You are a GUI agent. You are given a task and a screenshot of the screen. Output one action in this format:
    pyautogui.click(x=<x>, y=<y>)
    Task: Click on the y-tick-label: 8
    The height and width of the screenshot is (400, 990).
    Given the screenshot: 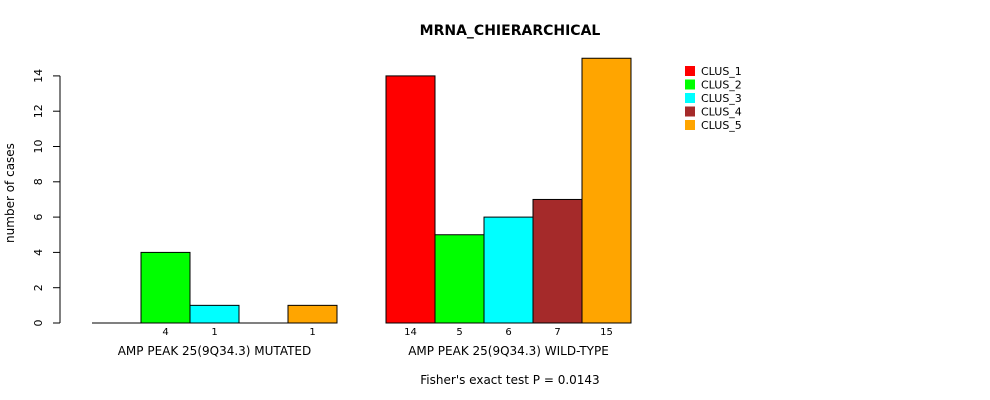 What is the action you would take?
    pyautogui.click(x=38, y=181)
    